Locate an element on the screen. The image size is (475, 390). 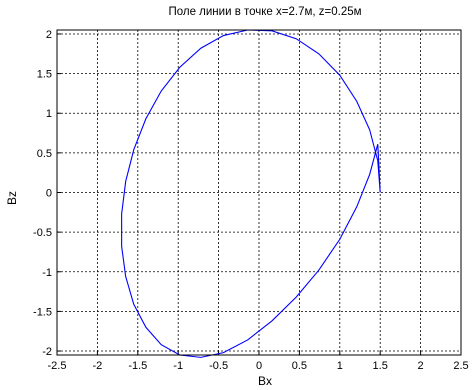
y-tick-label: 0 is located at coordinates (49, 194).